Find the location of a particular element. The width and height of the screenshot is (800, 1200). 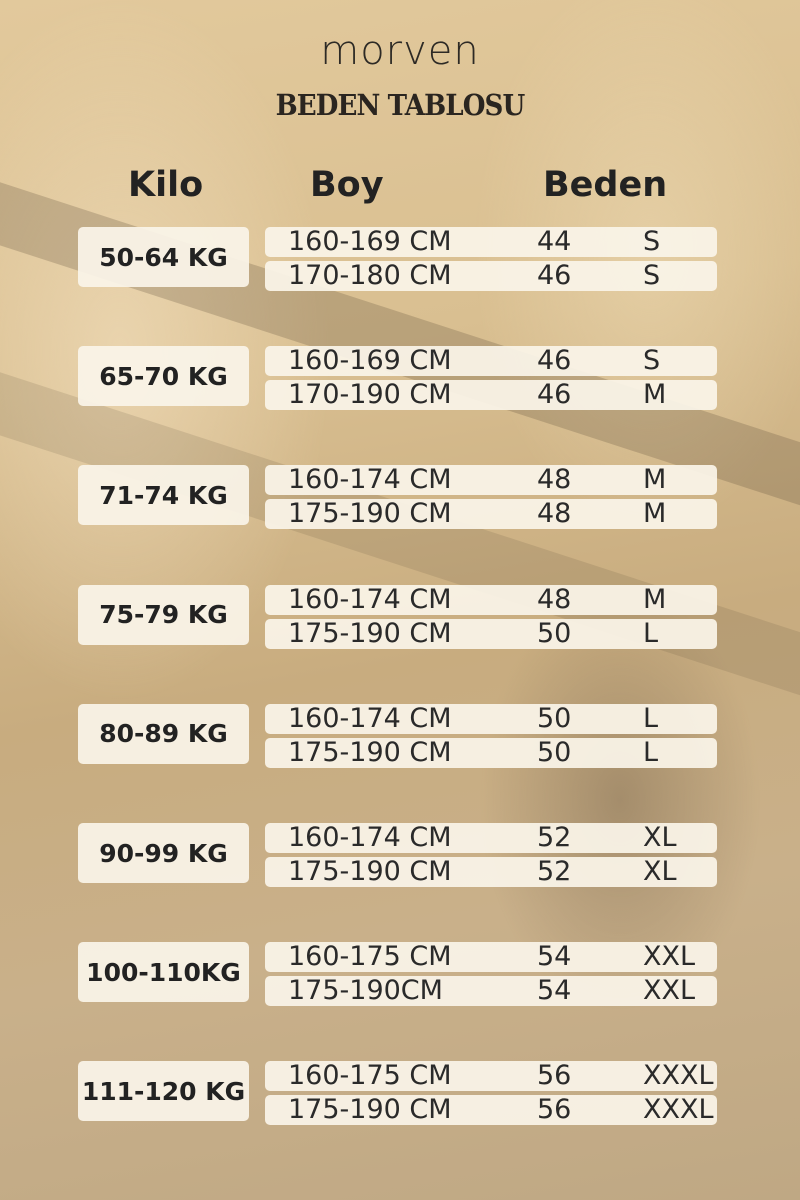

header-kilo: Kilo is located at coordinates (166, 185).